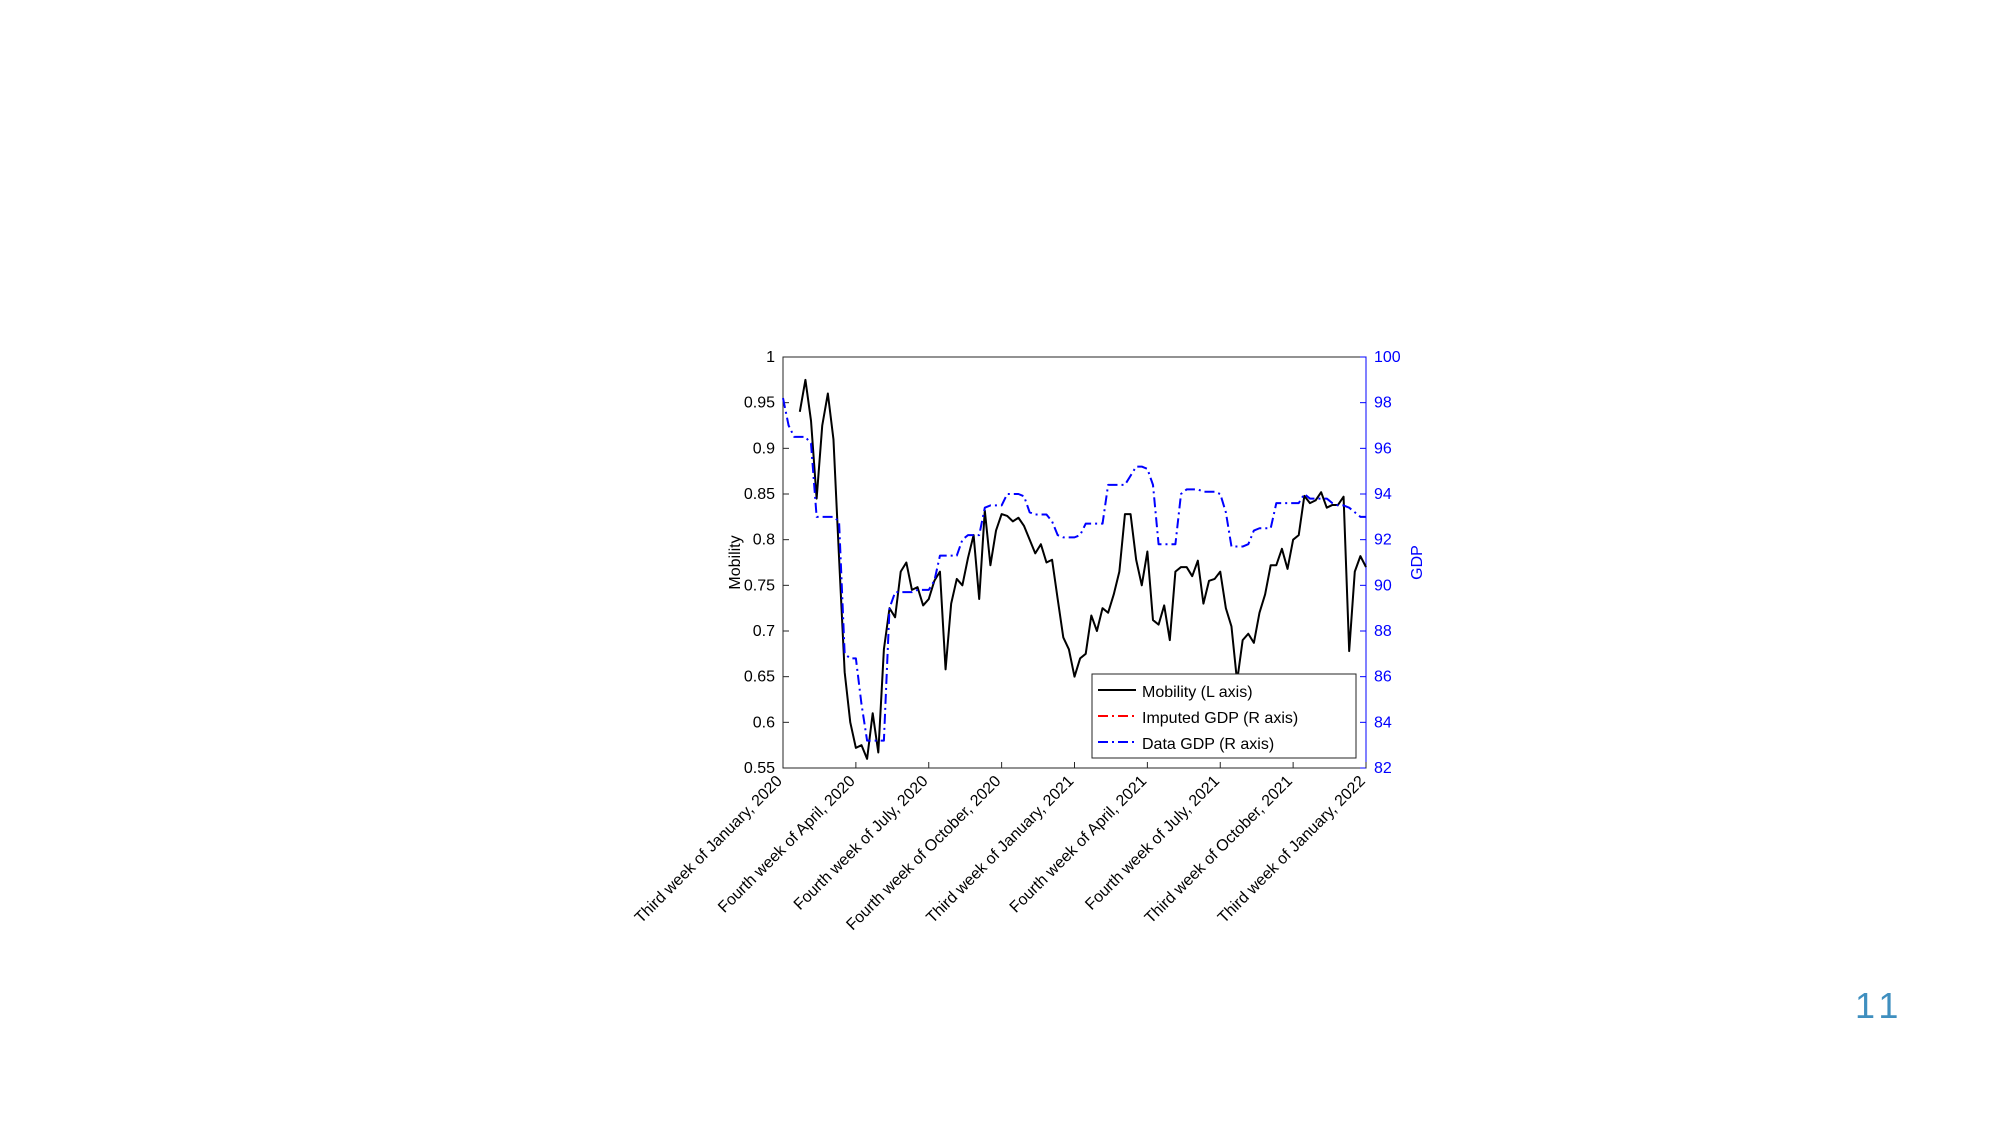 This screenshot has width=2000, height=1125. What do you see at coordinates (787, 845) in the screenshot?
I see `x-tick-label: Fourth week of April, 2020` at bounding box center [787, 845].